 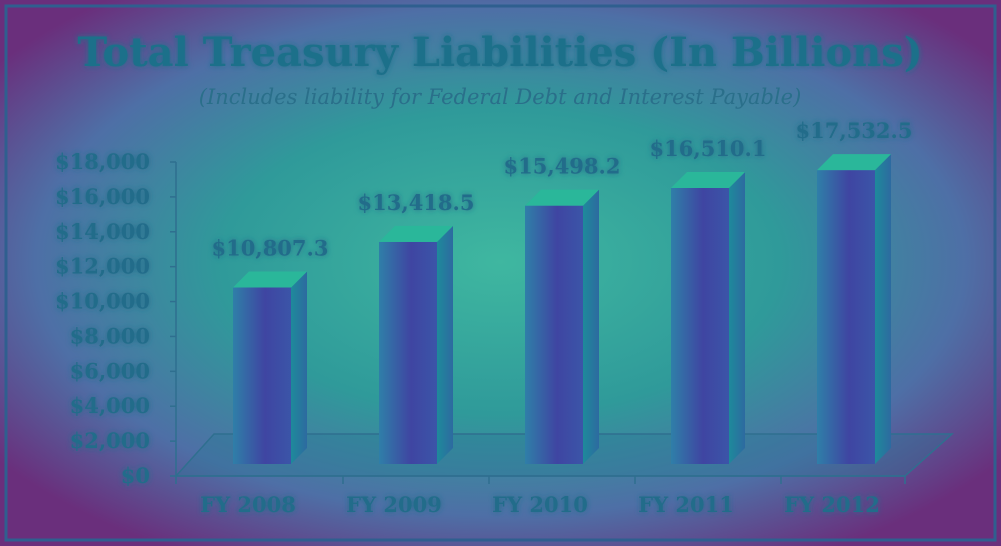 I want to click on chart-title: Total Treasury Liabilities (In Billions), so click(x=499, y=52).